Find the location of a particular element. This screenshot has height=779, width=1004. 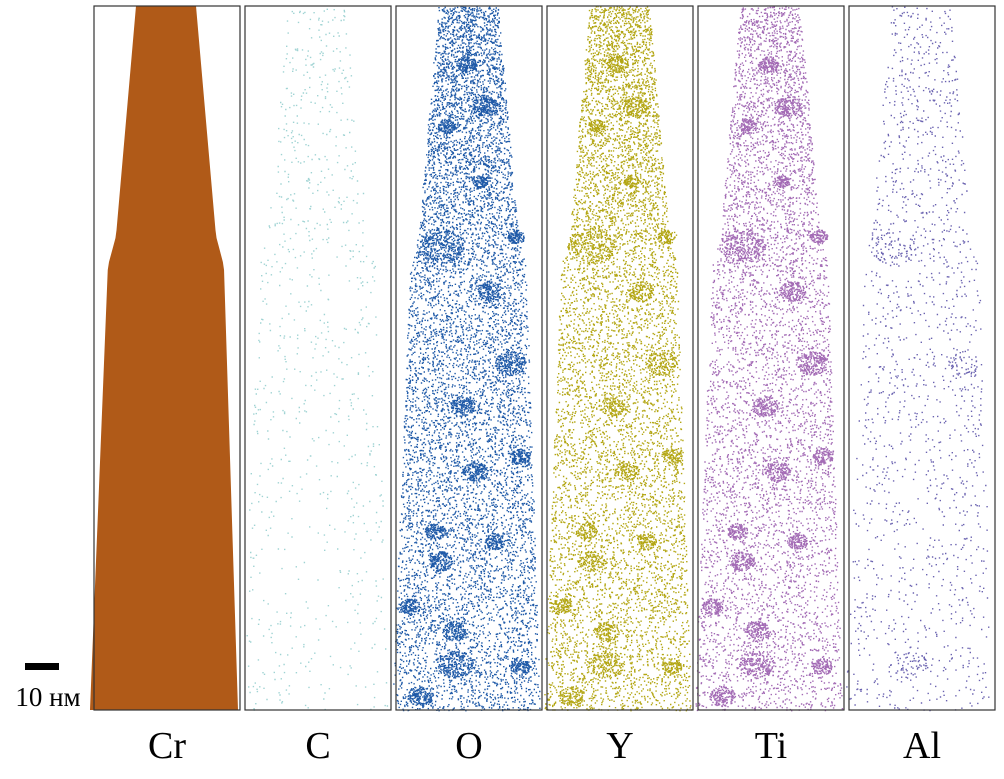

element-map: O is located at coordinates (468, 386).